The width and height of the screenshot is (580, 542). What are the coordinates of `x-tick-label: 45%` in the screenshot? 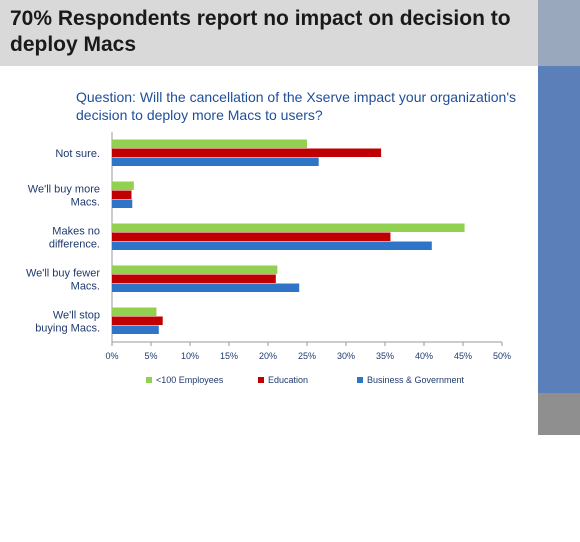 It's located at (463, 356).